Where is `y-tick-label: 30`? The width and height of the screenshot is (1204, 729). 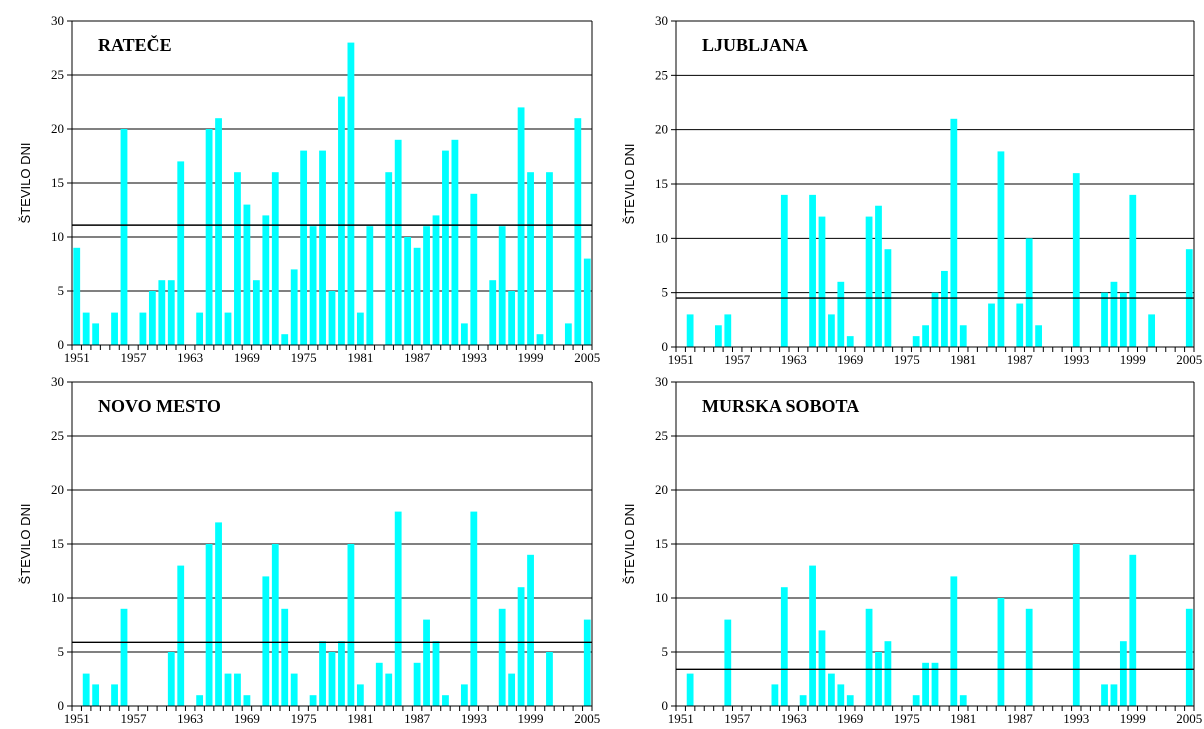
y-tick-label: 30 is located at coordinates (57, 381).